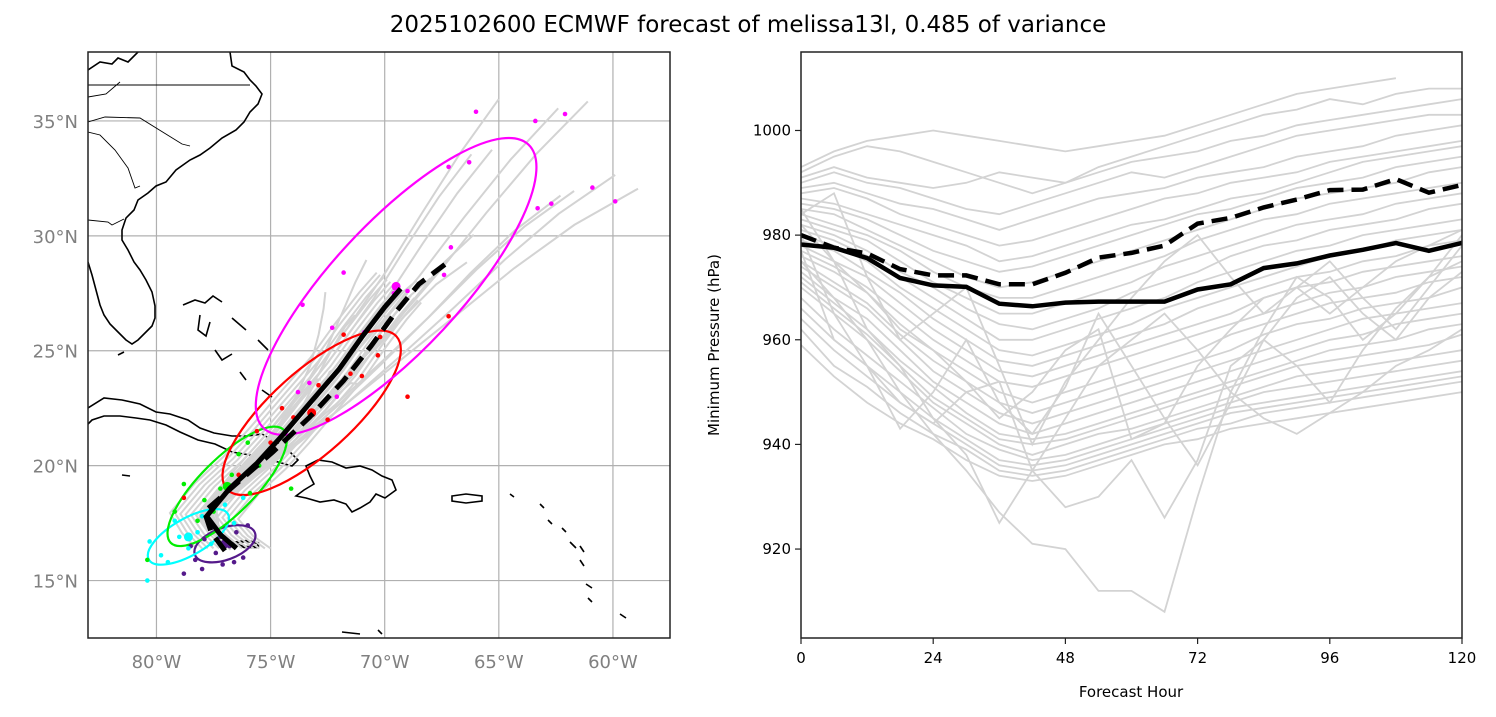  What do you see at coordinates (139, 131) in the screenshot?
I see `state-border-sc` at bounding box center [139, 131].